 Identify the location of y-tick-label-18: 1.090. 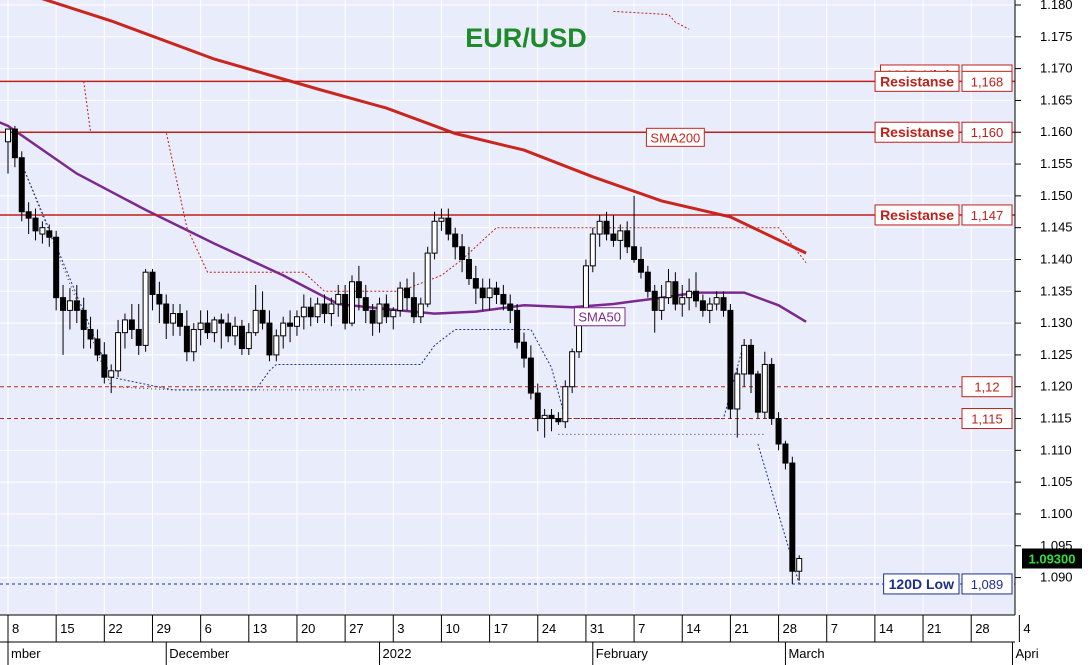
(1056, 577).